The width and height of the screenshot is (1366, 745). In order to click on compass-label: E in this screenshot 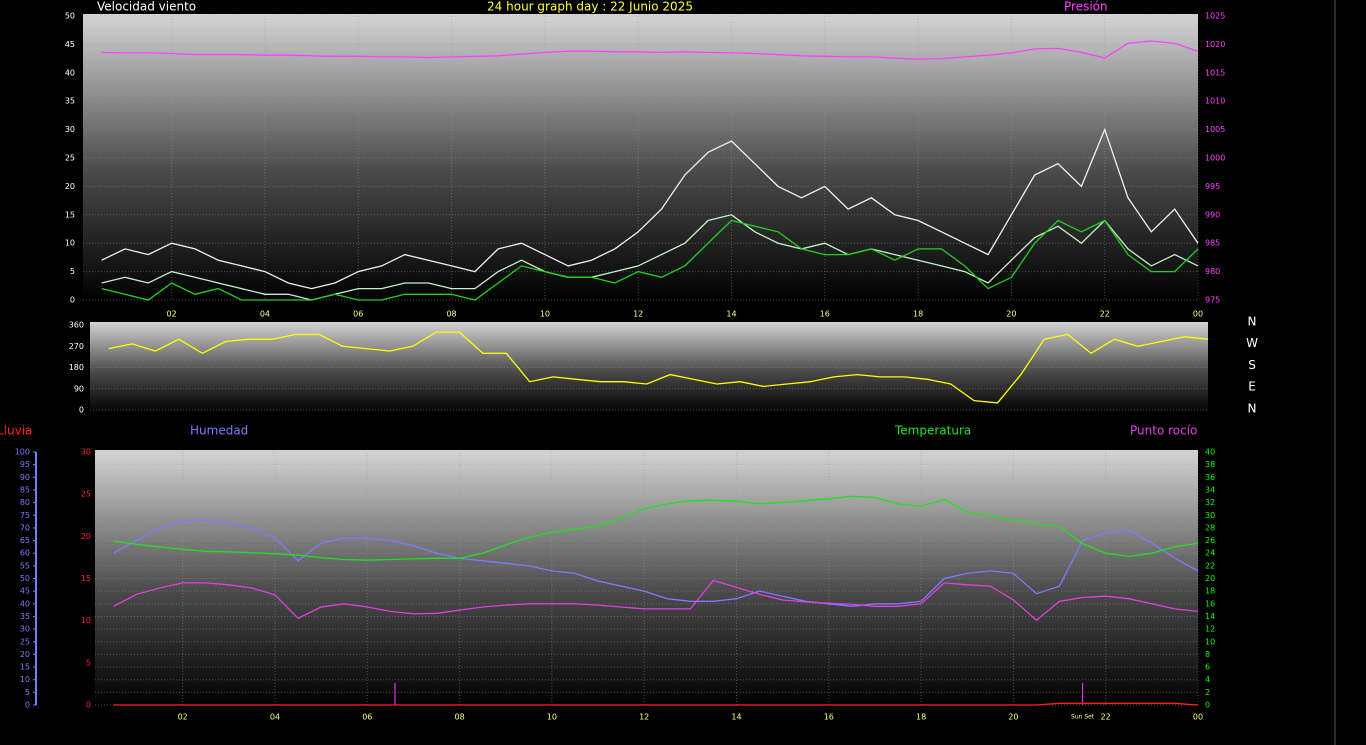, I will do `click(1252, 387)`.